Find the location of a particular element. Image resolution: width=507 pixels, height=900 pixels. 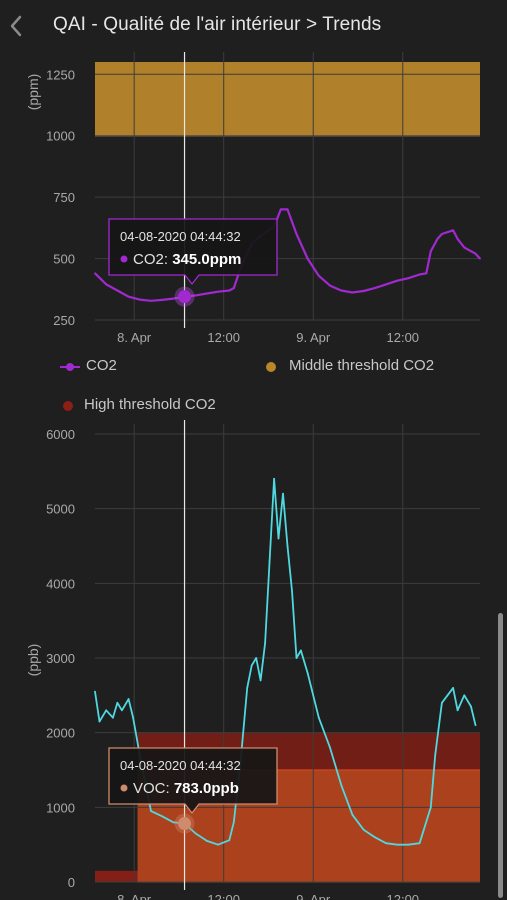

tooltip-value: 783.0ppb is located at coordinates (206, 788).